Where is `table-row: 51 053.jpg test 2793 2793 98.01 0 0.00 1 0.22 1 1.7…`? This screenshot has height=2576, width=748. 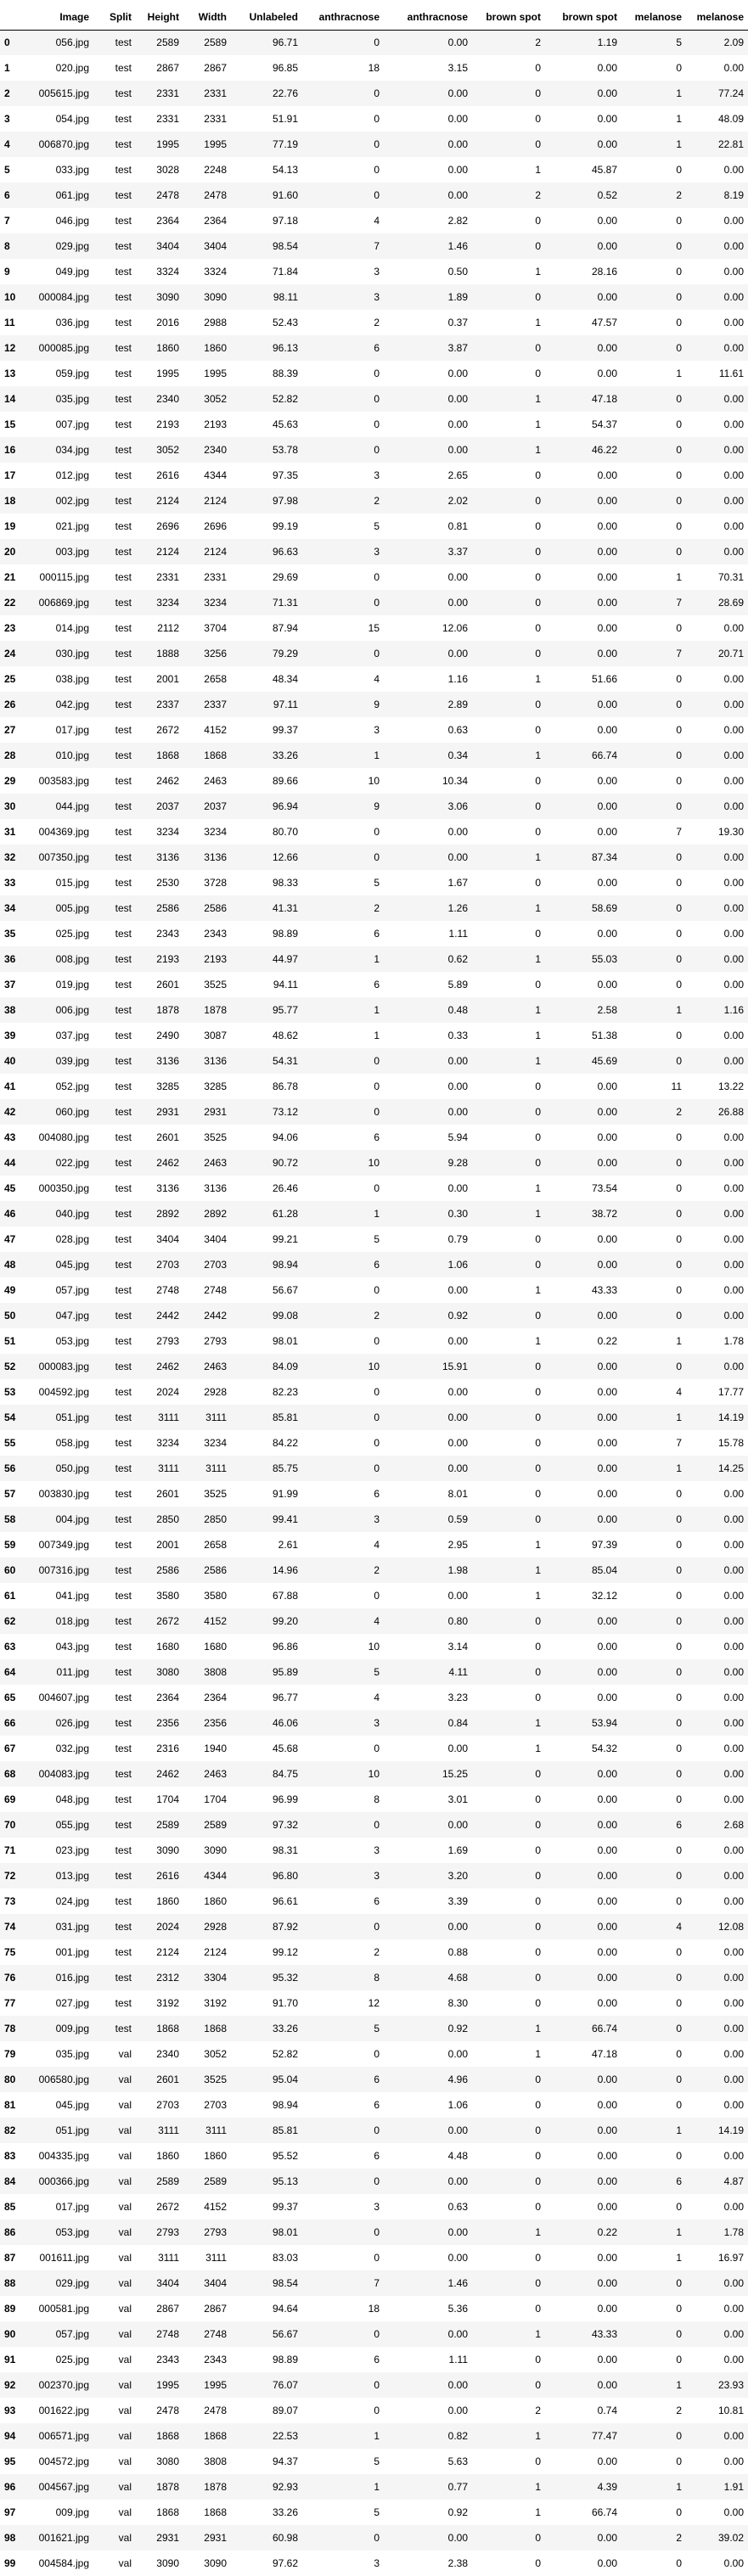 table-row: 51 053.jpg test 2793 2793 98.01 0 0.00 1 0.22 1 1.7… is located at coordinates (374, 1341).